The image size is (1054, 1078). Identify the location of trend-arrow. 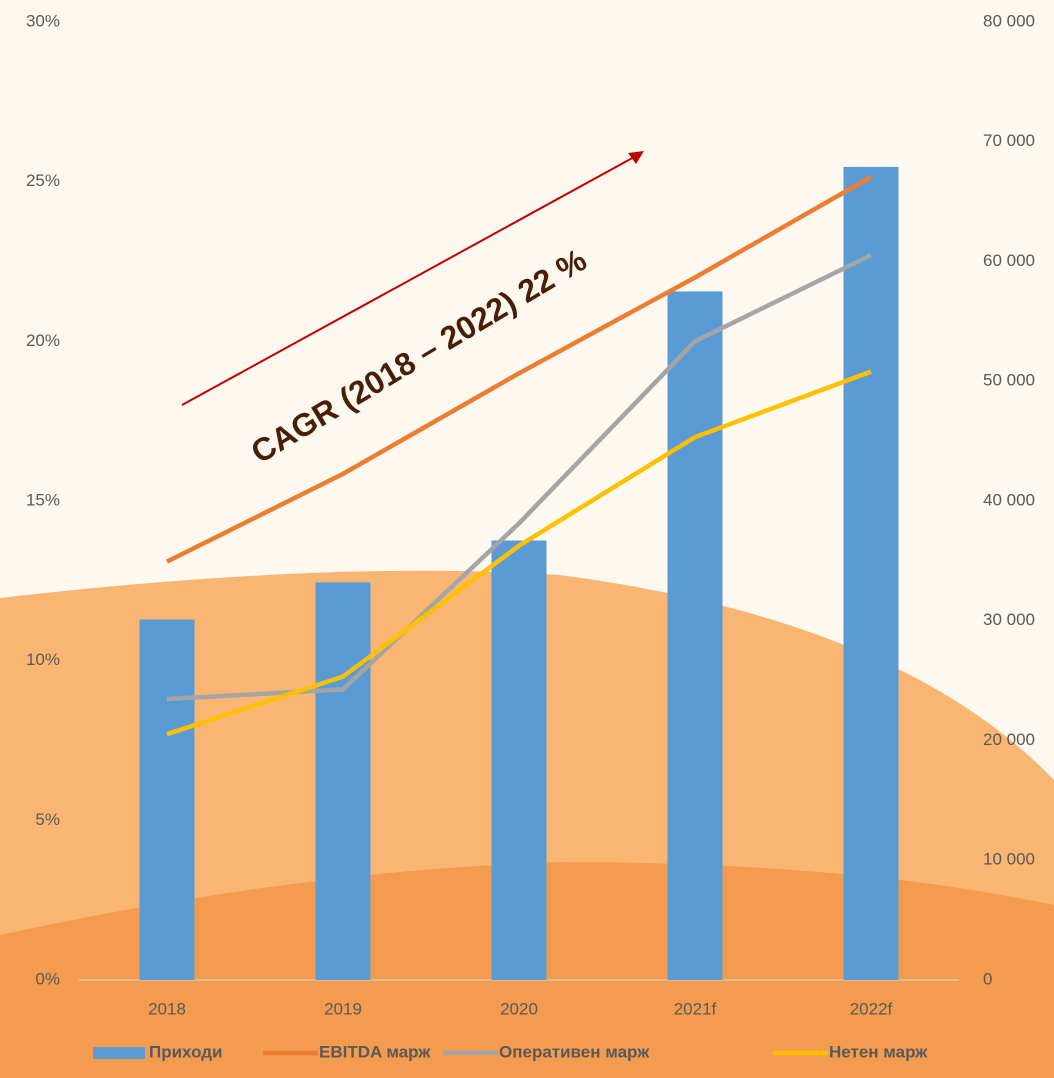
(409, 280).